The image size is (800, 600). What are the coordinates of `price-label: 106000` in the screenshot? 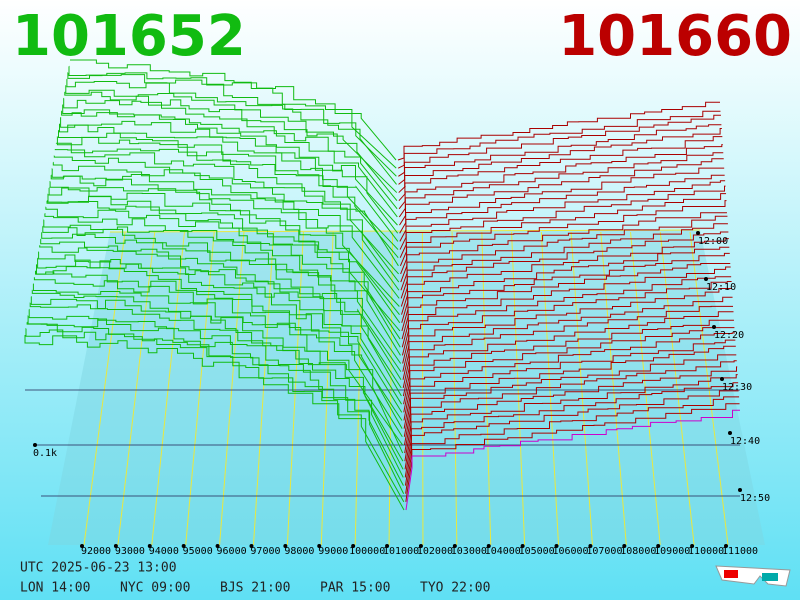 It's located at (570, 551).